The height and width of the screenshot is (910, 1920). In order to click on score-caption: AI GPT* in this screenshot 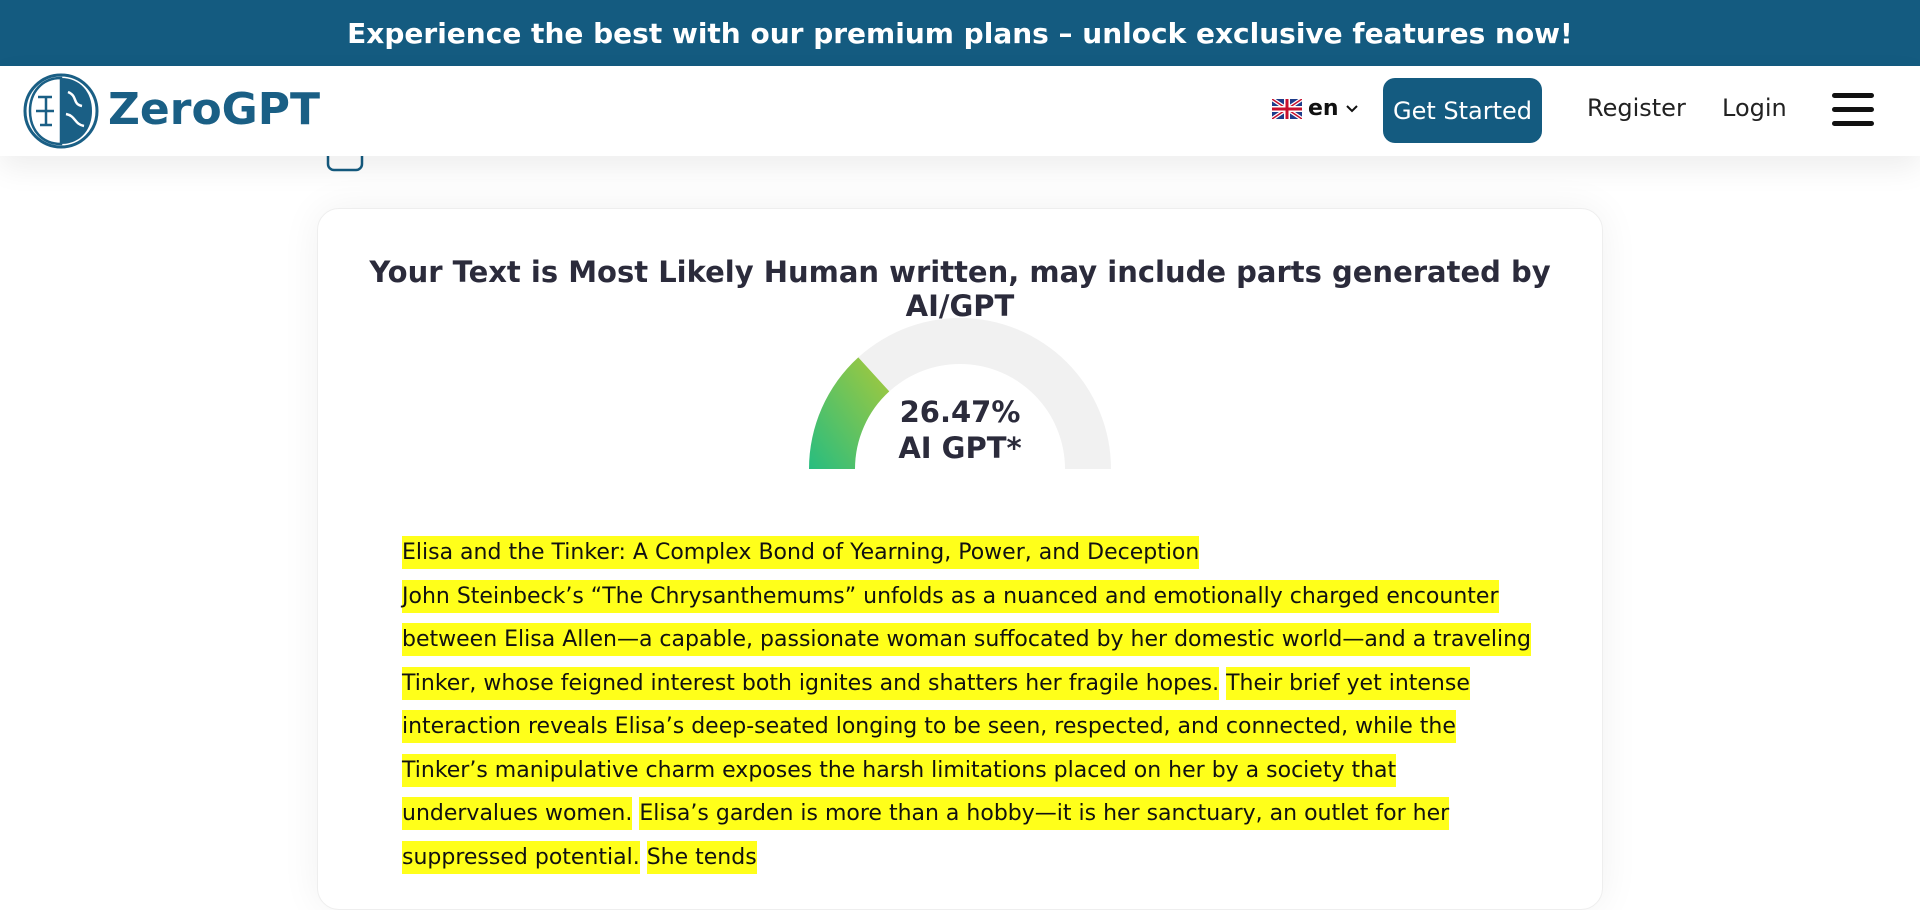, I will do `click(960, 448)`.